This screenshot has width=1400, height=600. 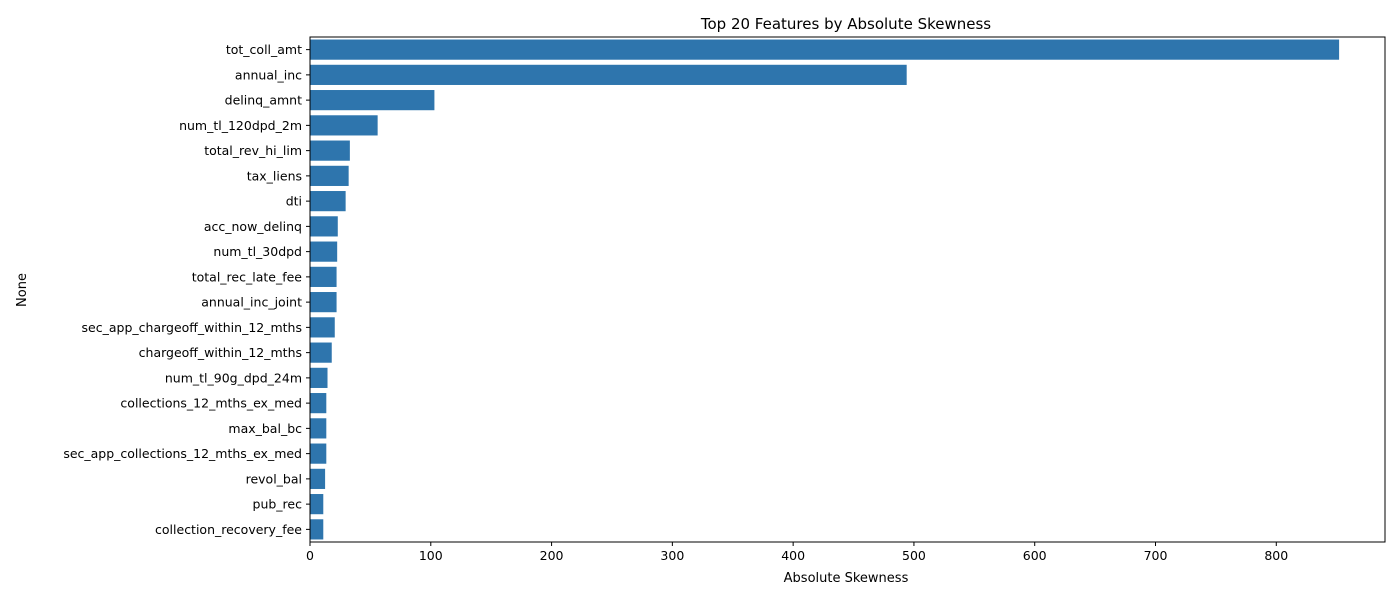 What do you see at coordinates (431, 555) in the screenshot?
I see `x-tick-label: 100` at bounding box center [431, 555].